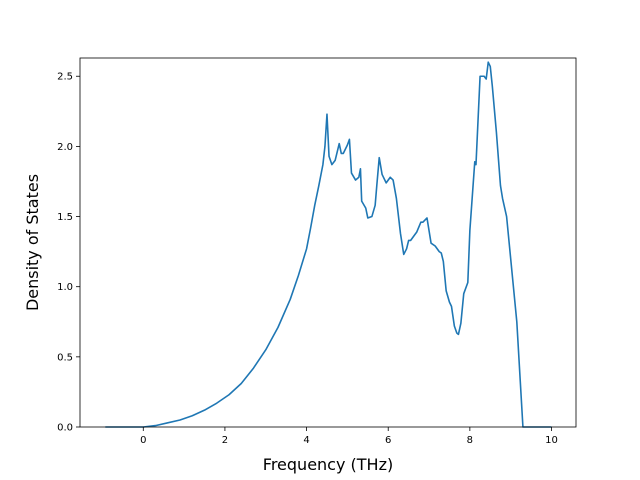  What do you see at coordinates (328, 464) in the screenshot?
I see `x-axis-label: Frequency (THz)` at bounding box center [328, 464].